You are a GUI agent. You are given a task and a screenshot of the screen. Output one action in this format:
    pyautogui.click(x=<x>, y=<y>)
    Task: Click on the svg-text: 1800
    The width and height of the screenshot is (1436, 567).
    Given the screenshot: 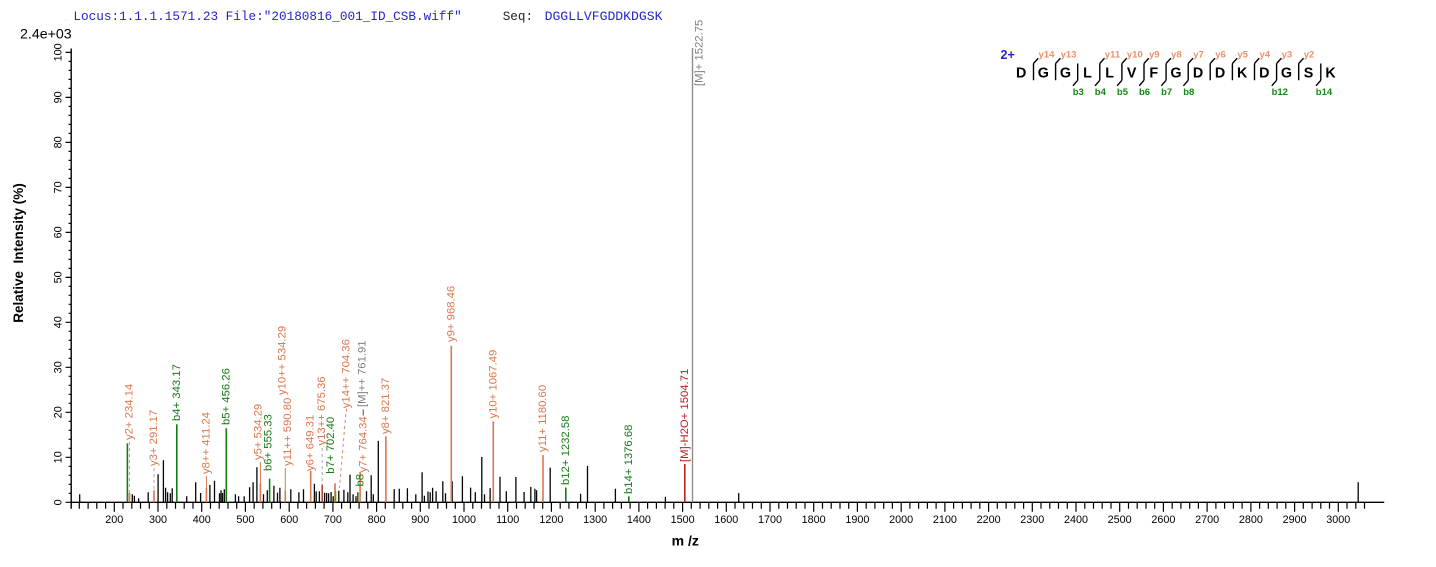 What is the action you would take?
    pyautogui.click(x=814, y=520)
    